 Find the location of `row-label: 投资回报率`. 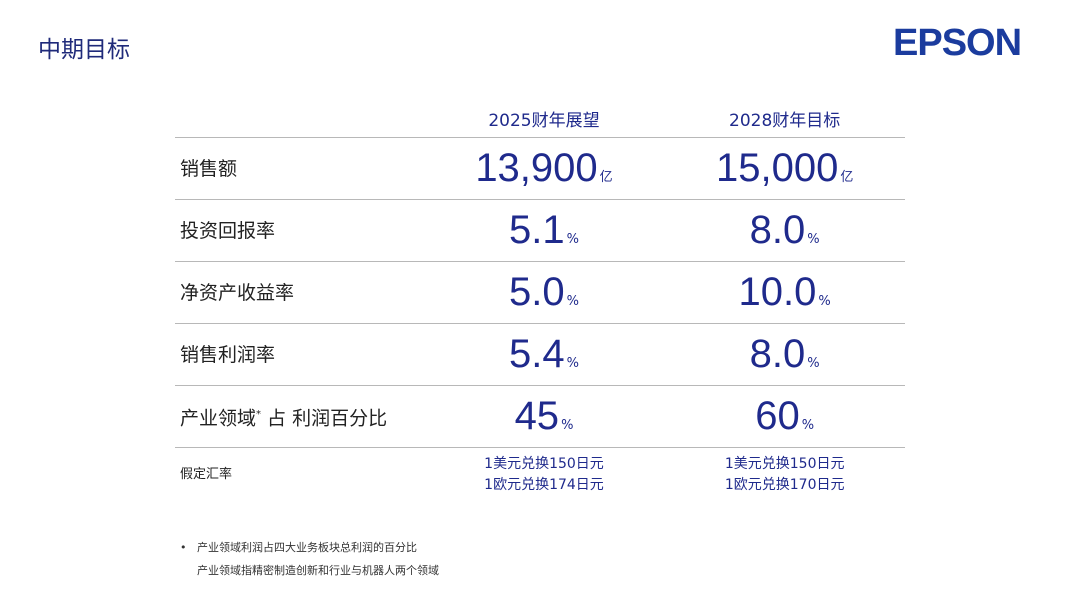

row-label: 投资回报率 is located at coordinates (299, 231).